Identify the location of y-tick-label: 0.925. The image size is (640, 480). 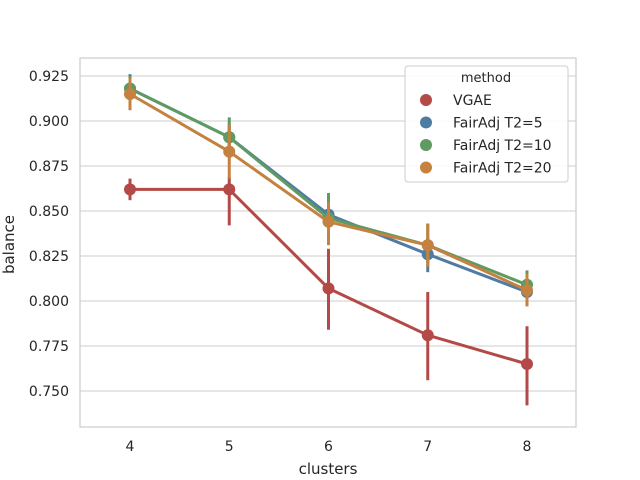
(49, 77).